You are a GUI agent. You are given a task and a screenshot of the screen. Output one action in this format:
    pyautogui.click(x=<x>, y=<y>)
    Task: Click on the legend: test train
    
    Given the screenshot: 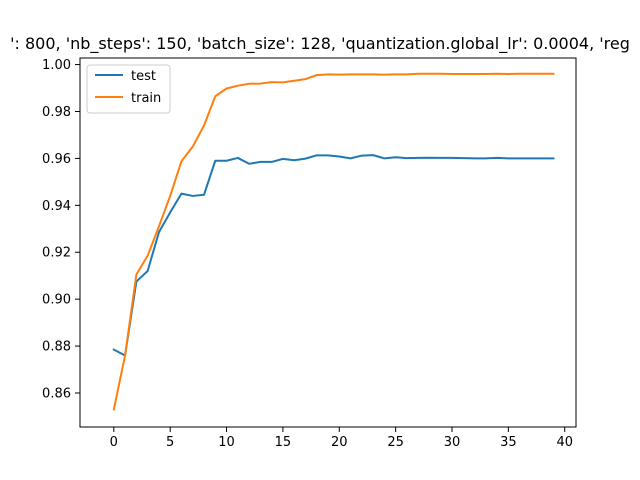 What is the action you would take?
    pyautogui.click(x=128, y=89)
    